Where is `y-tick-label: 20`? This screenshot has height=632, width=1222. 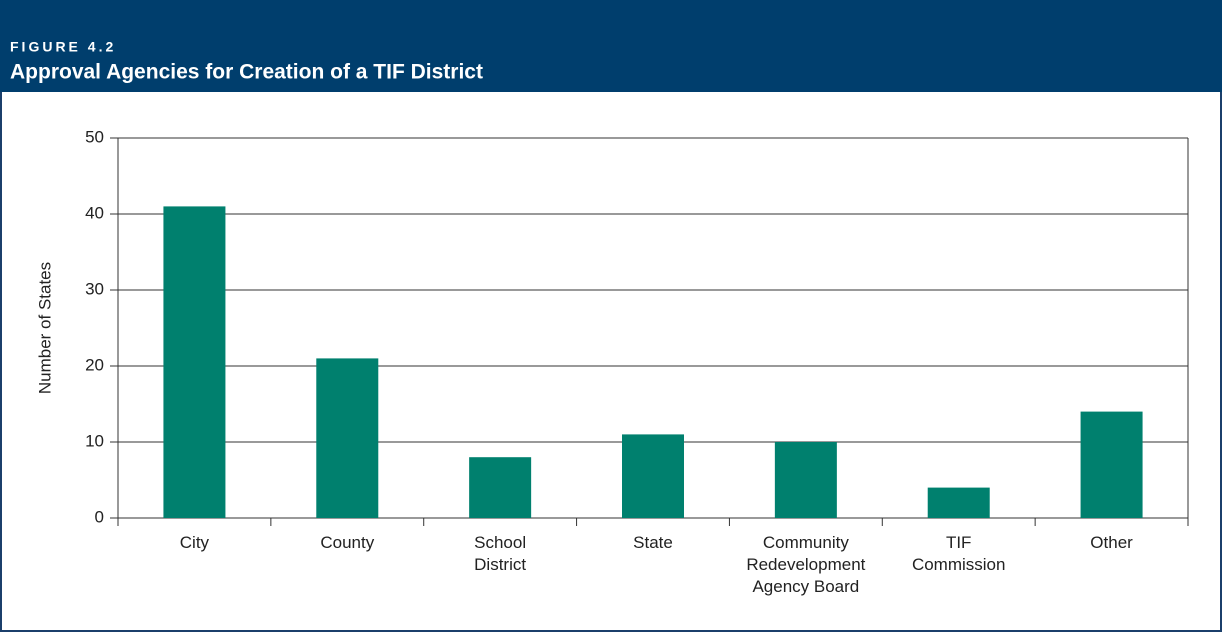 y-tick-label: 20 is located at coordinates (94, 364).